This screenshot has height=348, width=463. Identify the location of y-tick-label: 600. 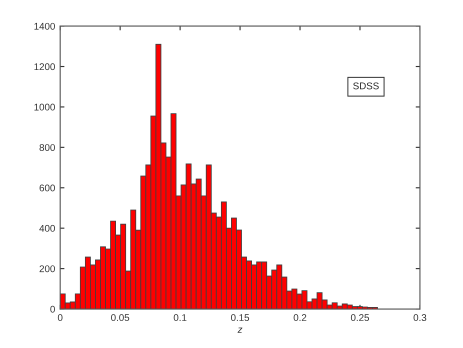
(47, 188).